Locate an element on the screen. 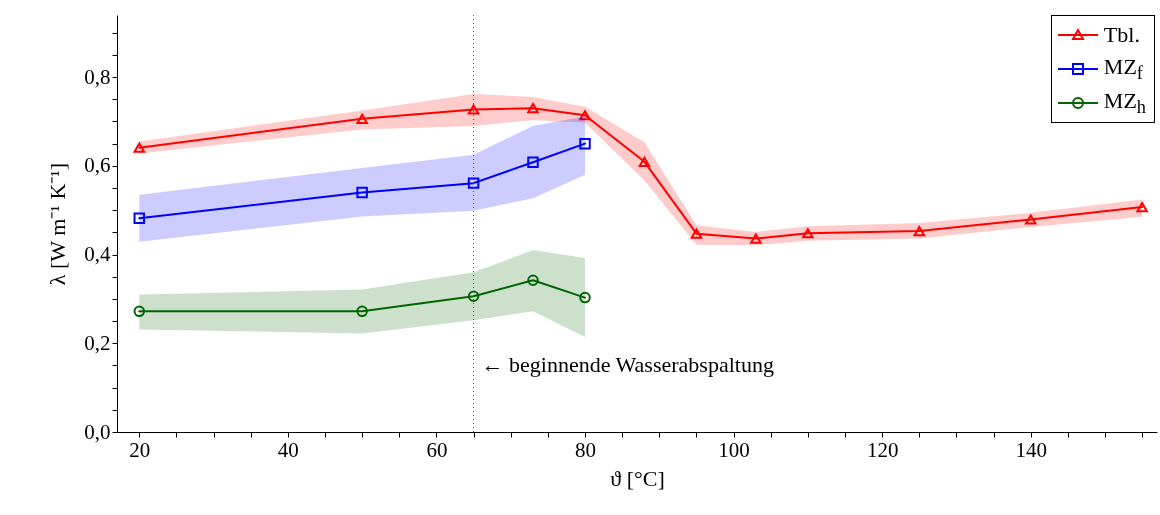  y-tick-label: 0,4 is located at coordinates (97, 254).